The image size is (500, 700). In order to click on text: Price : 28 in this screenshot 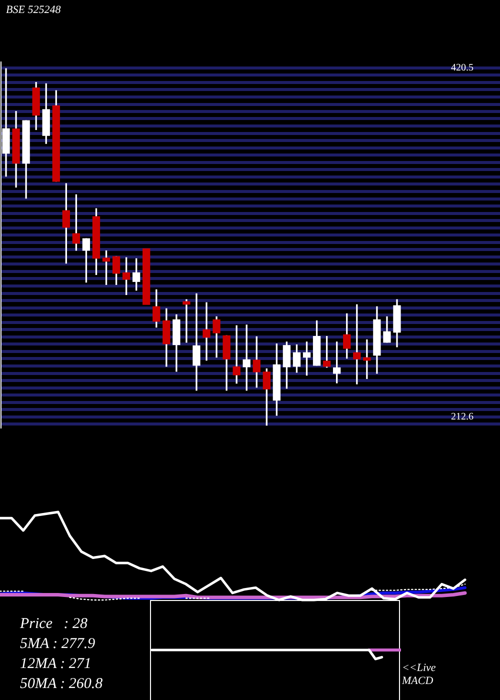, I will do `click(54, 625)`.